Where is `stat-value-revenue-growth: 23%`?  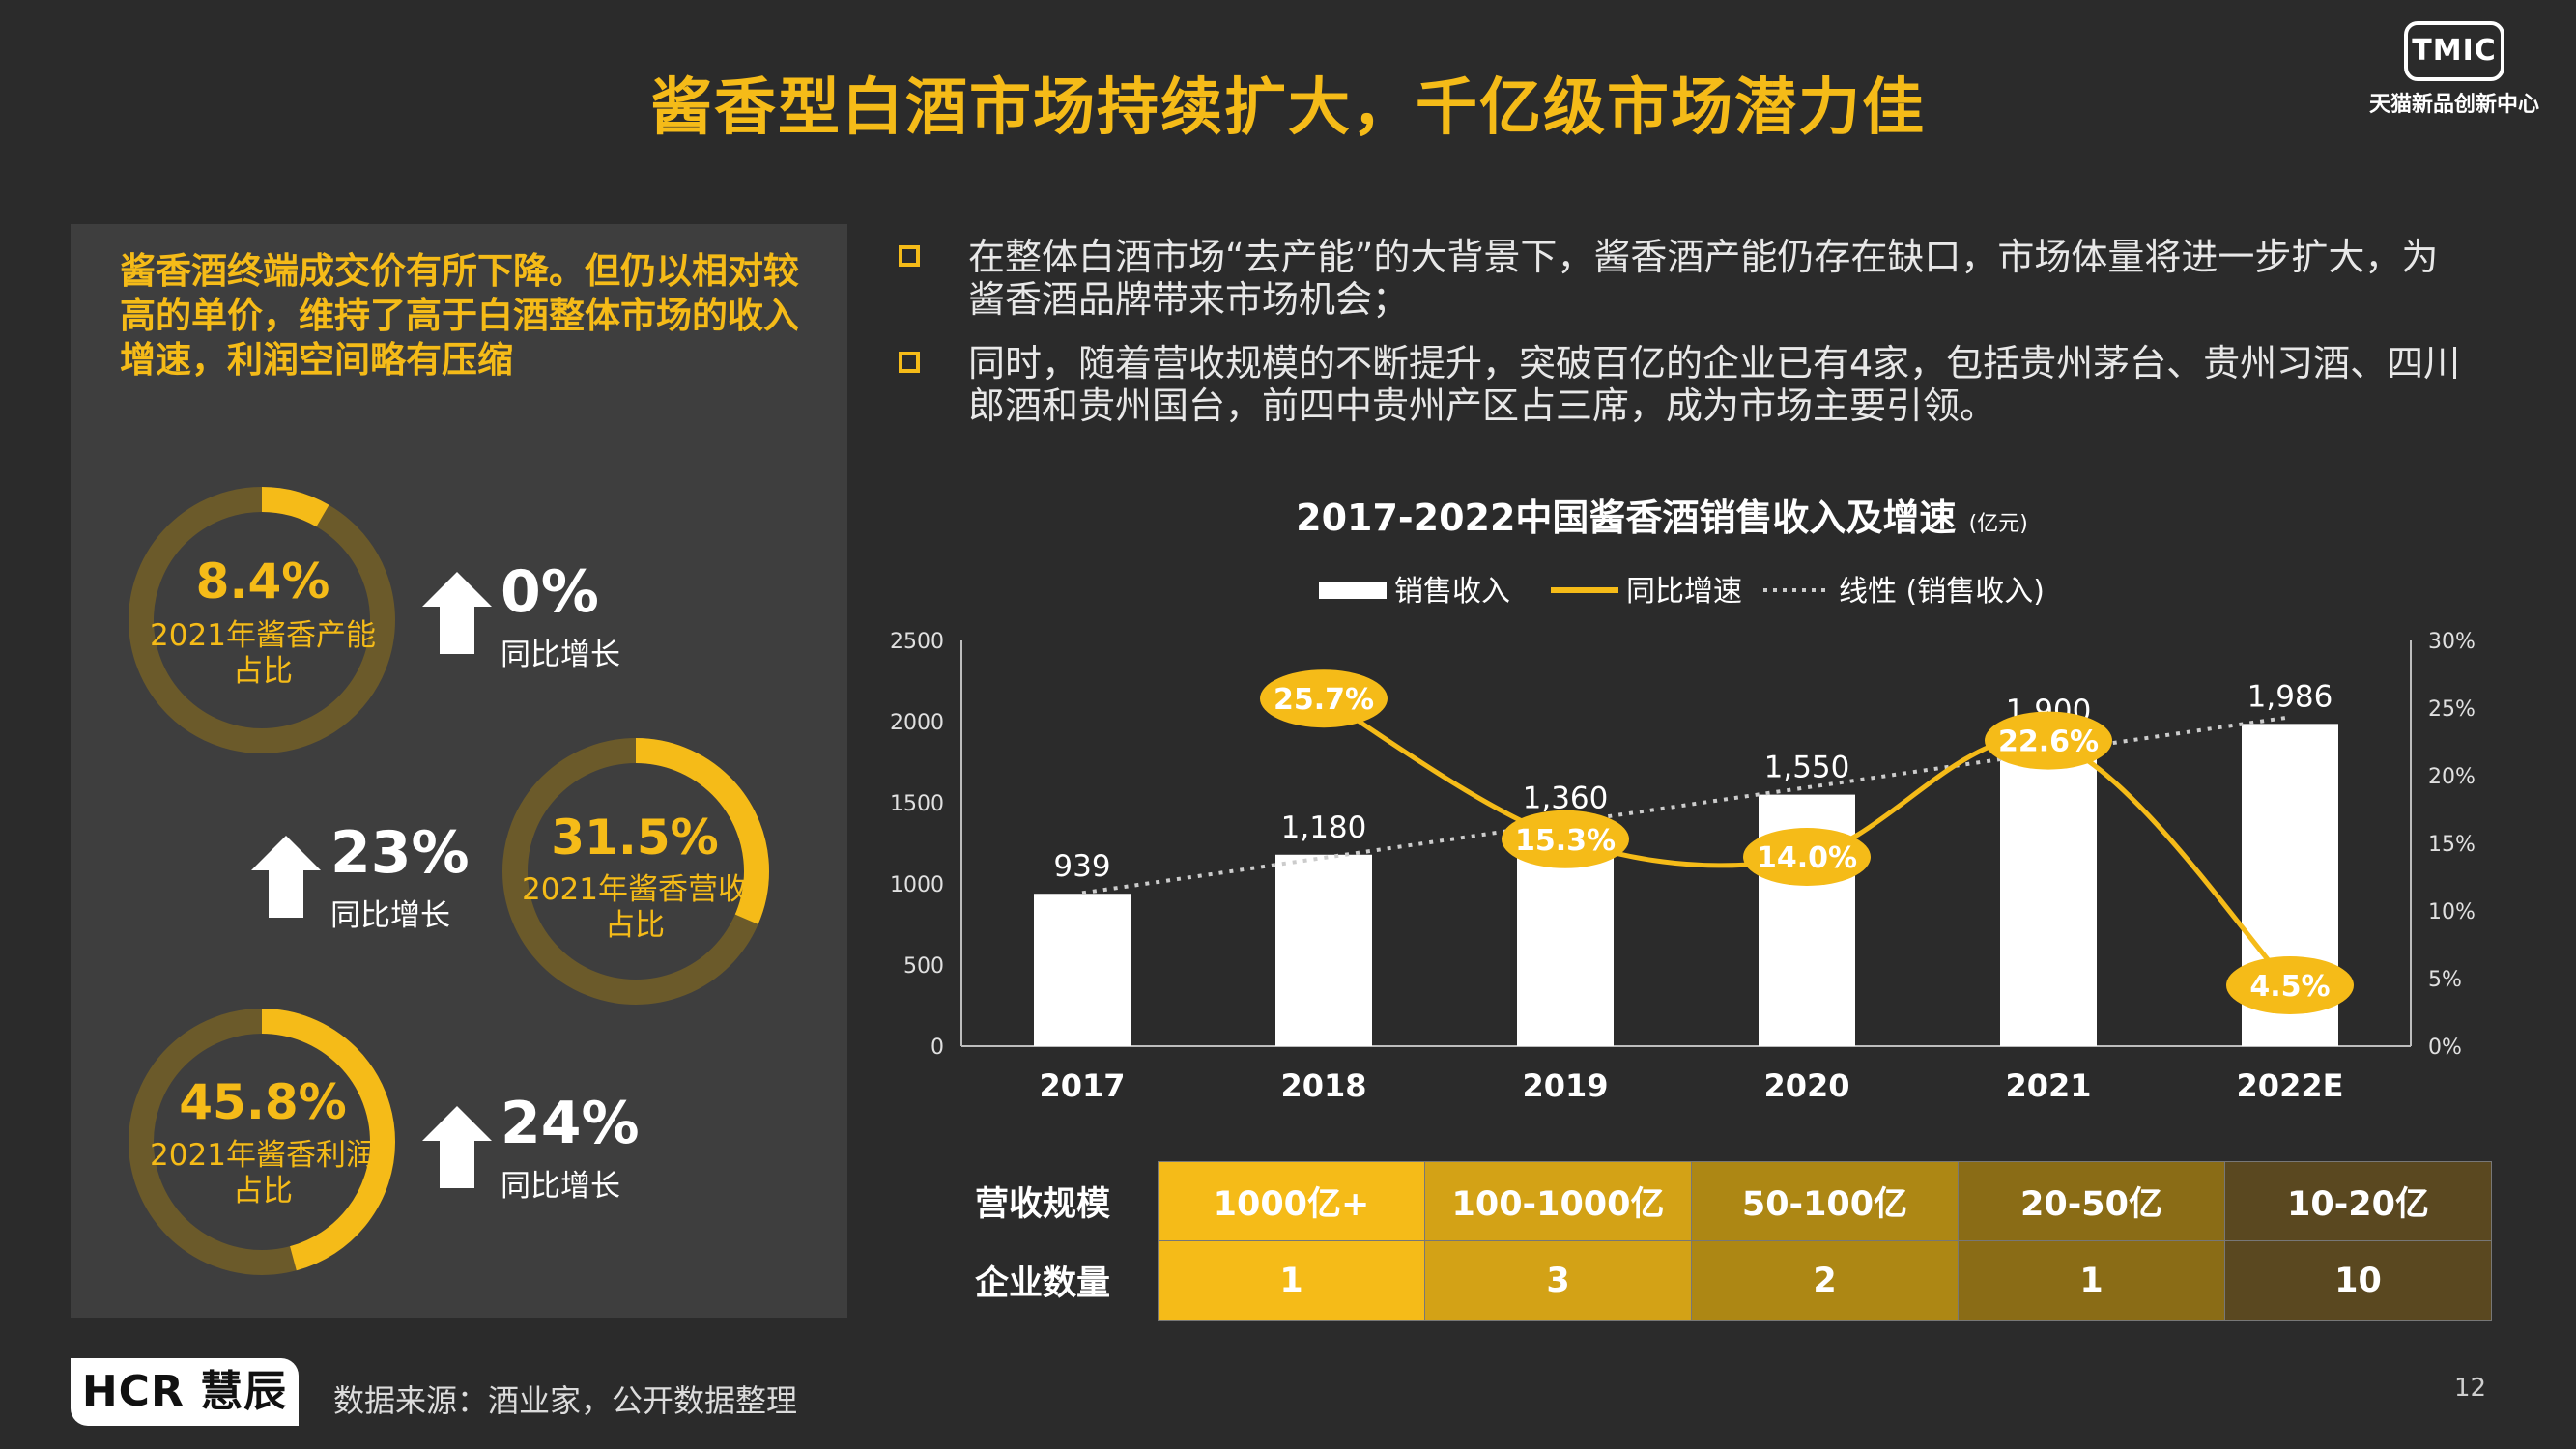
stat-value-revenue-growth: 23% is located at coordinates (400, 853).